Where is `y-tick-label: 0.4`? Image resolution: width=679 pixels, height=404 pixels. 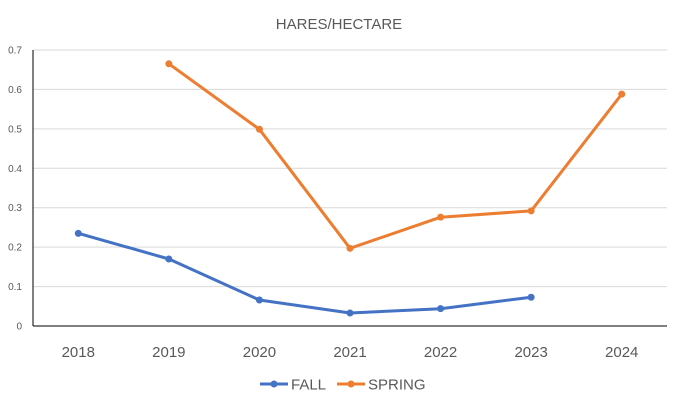
y-tick-label: 0.4 is located at coordinates (15, 169).